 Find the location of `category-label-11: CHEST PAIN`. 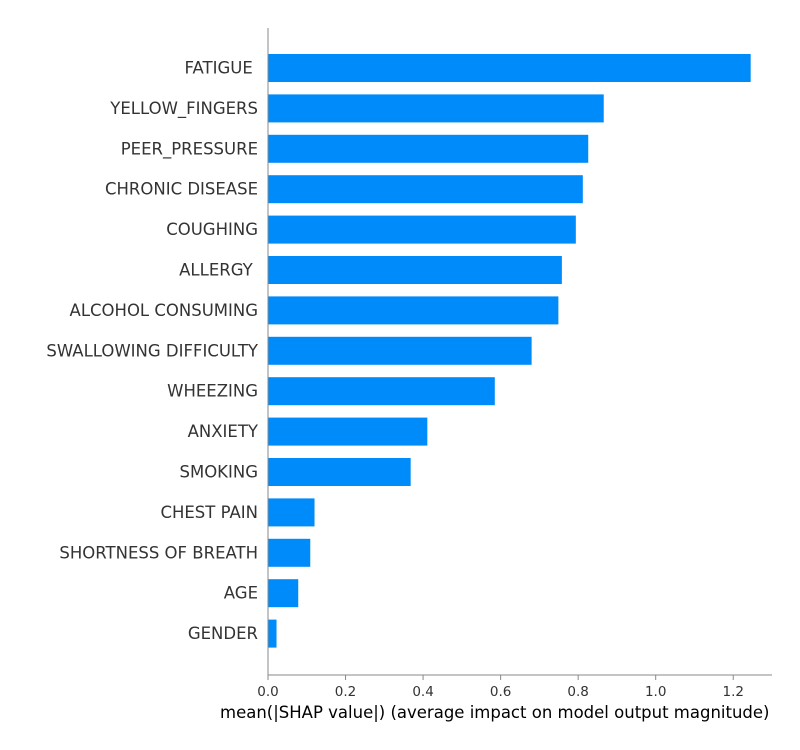

category-label-11: CHEST PAIN is located at coordinates (209, 512).